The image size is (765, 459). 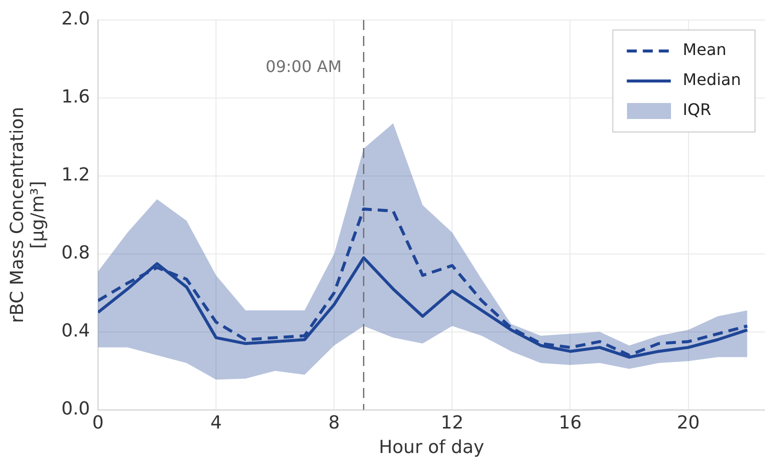 What do you see at coordinates (98, 423) in the screenshot?
I see `x-tick-label: 0` at bounding box center [98, 423].